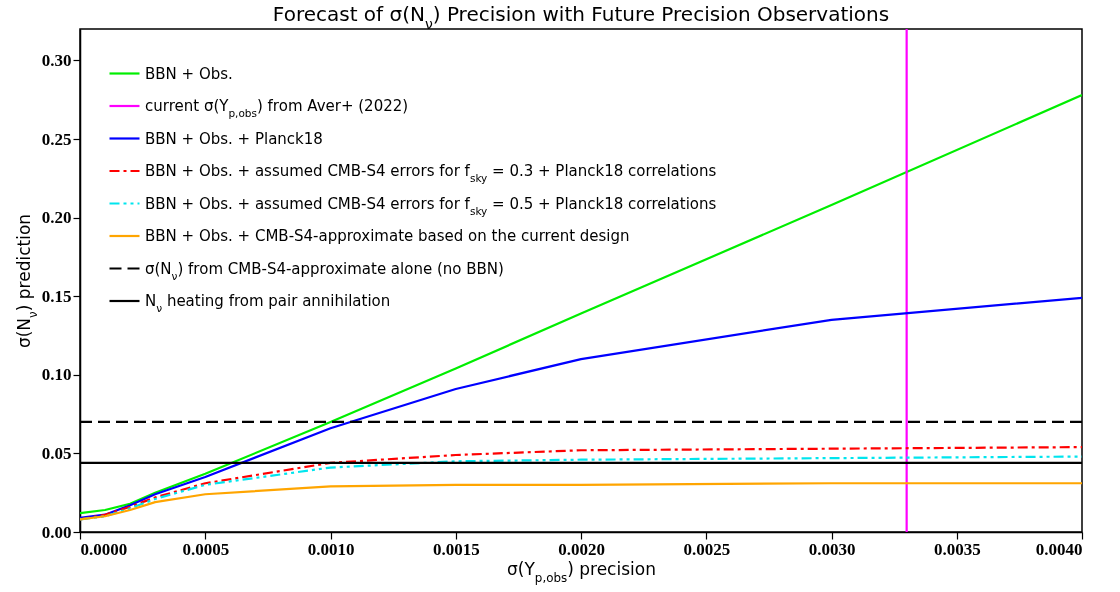 The image size is (1120, 592). What do you see at coordinates (581, 571) in the screenshot?
I see `x-axis-title: σ(Y$_{p,obs}$) precision` at bounding box center [581, 571].